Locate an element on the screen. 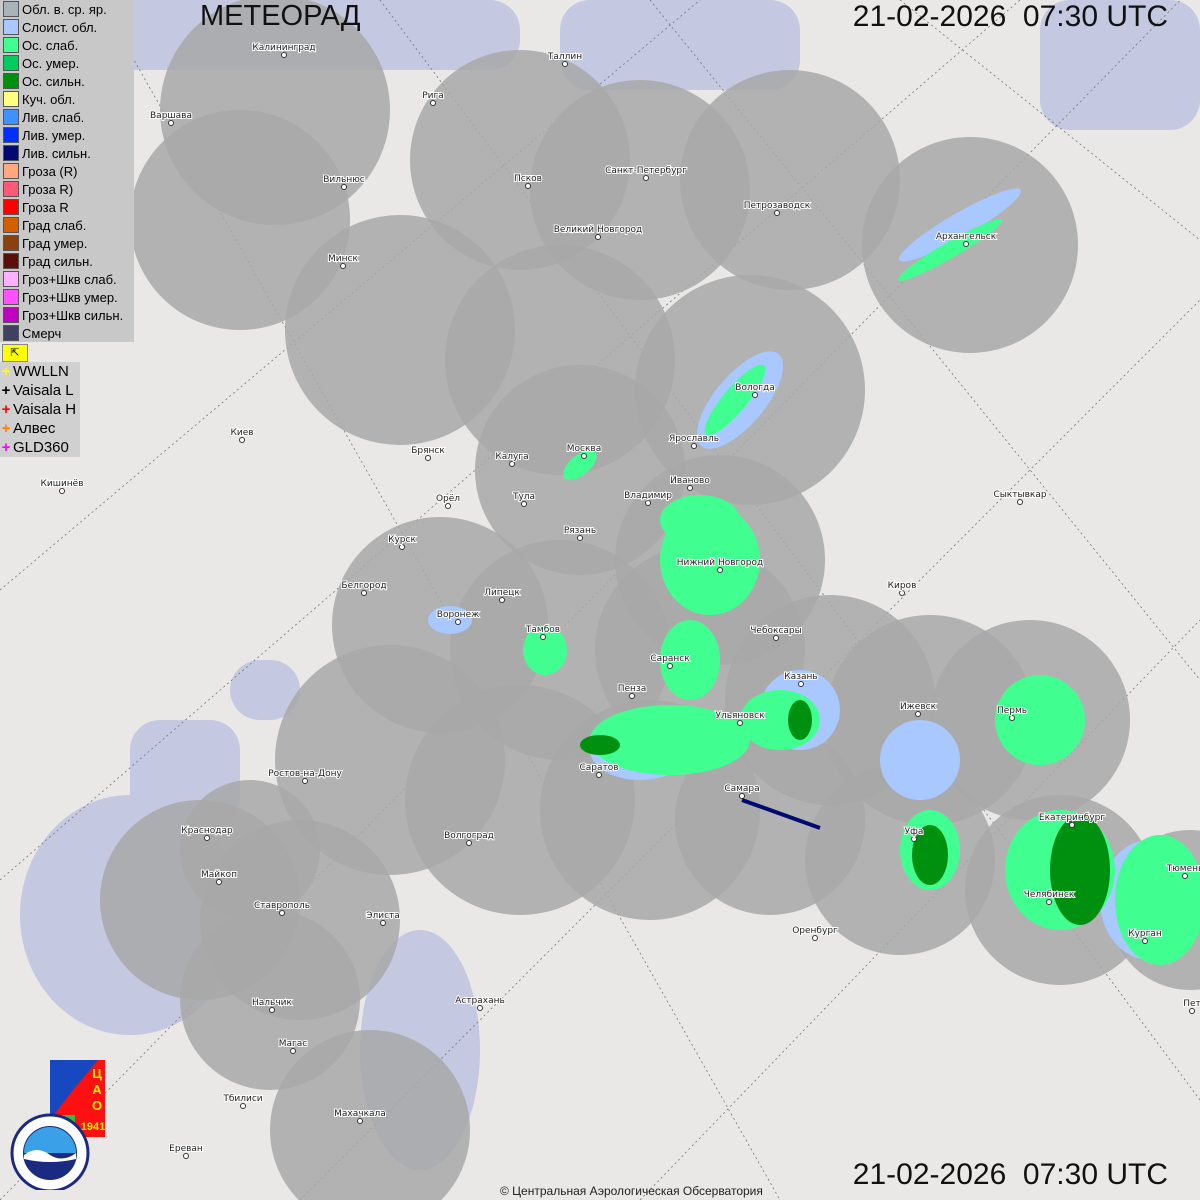 The width and height of the screenshot is (1200, 1200). city-marker: Москва is located at coordinates (584, 451).